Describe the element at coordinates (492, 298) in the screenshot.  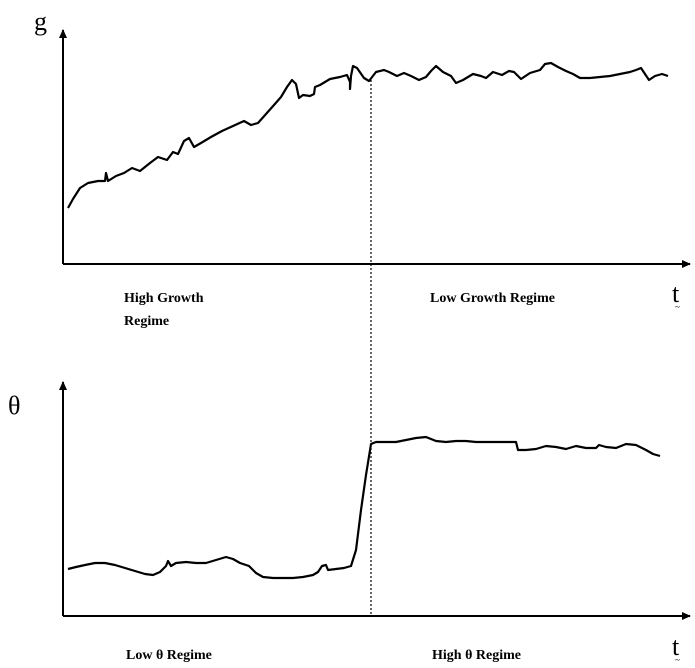
I see `top-right-regime-label: Low Growth Regime` at that location.